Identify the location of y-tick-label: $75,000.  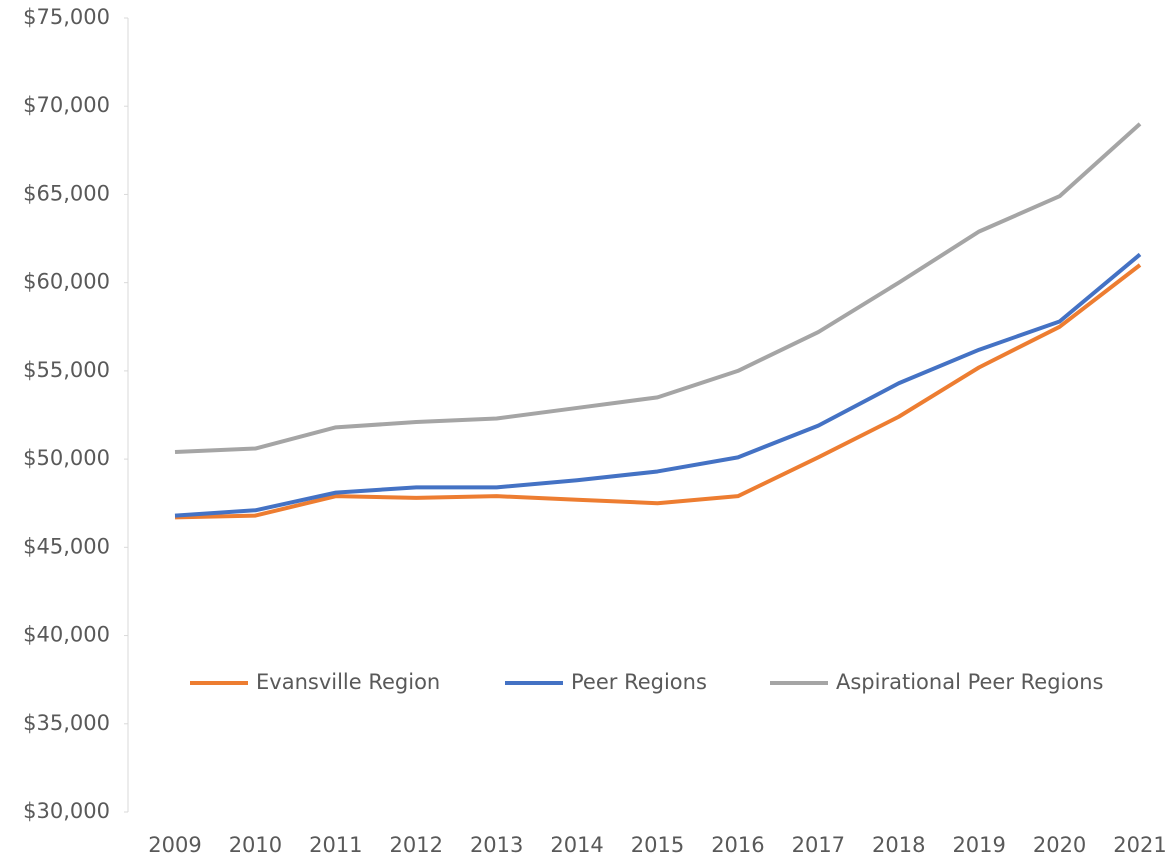
(66, 17).